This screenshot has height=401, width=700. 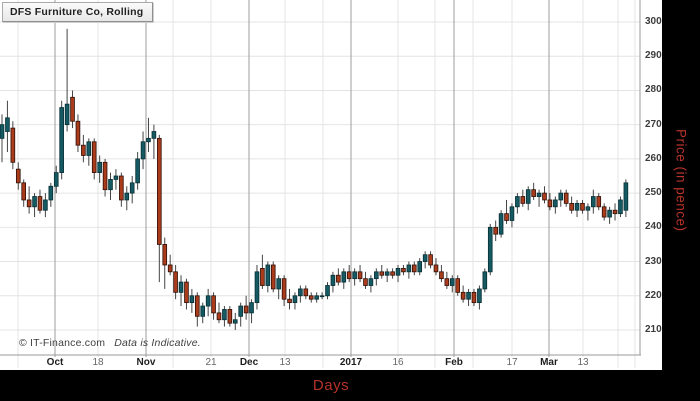 I want to click on attribution-note: Data is Indicative., so click(x=157, y=343).